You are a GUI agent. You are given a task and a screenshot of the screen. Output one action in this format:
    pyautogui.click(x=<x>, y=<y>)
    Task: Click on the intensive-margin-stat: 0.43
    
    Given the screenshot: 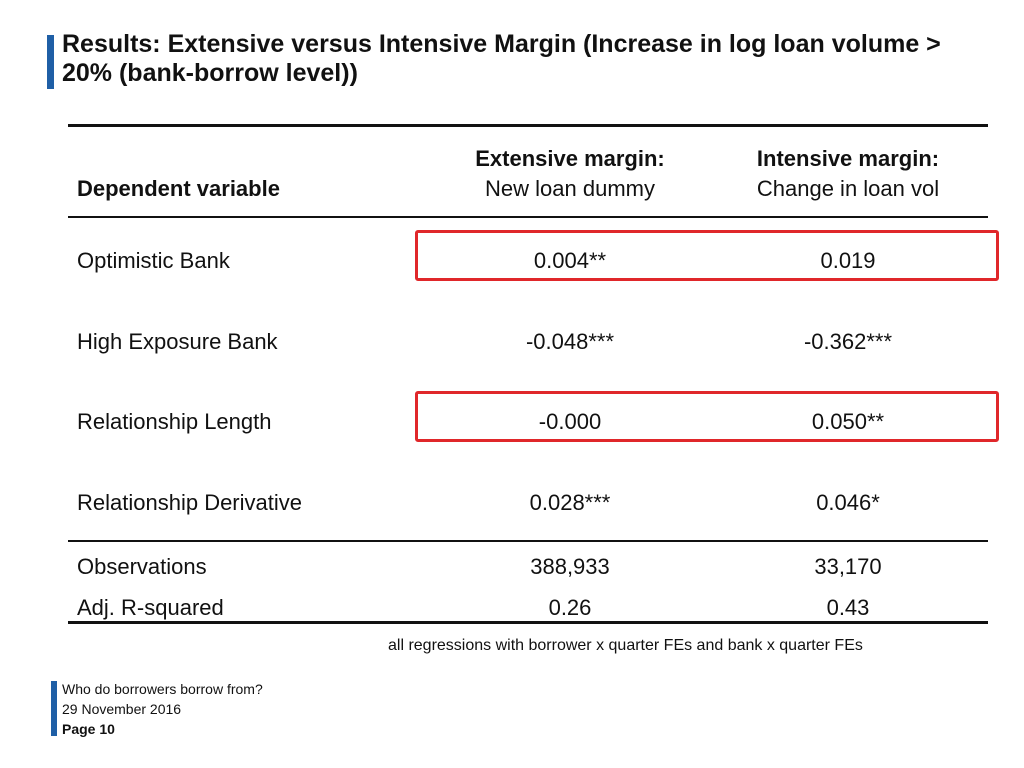 What is the action you would take?
    pyautogui.click(x=848, y=607)
    